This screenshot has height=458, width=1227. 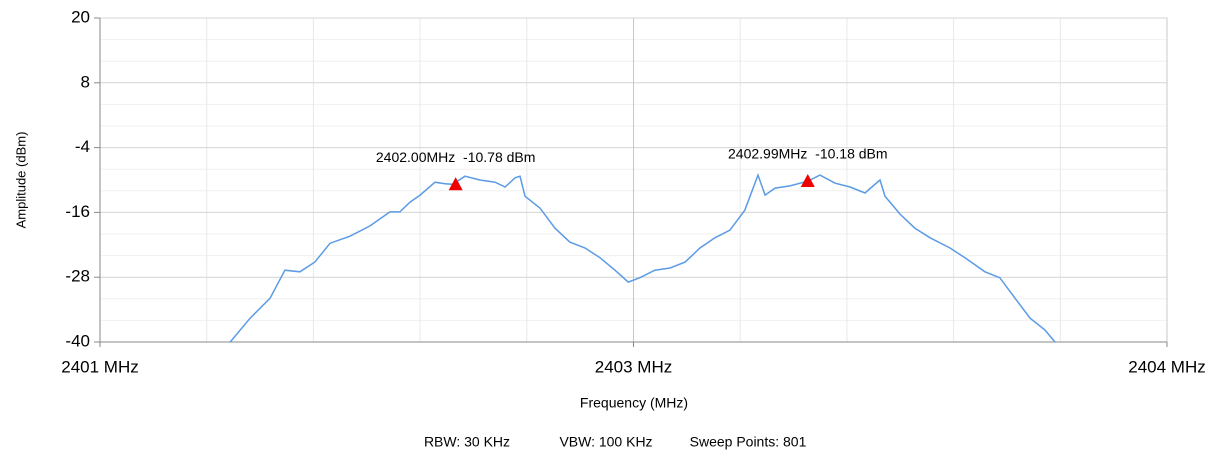 I want to click on footer-sweep: Sweep Points: 801, so click(x=748, y=442).